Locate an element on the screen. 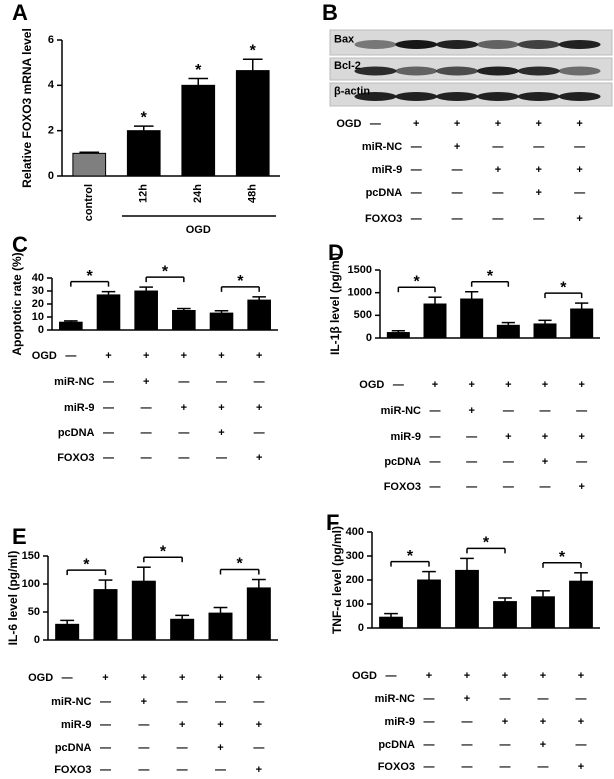 The height and width of the screenshot is (779, 614). y-axis-label: TNF-α level (pg/ml) is located at coordinates (337, 580).